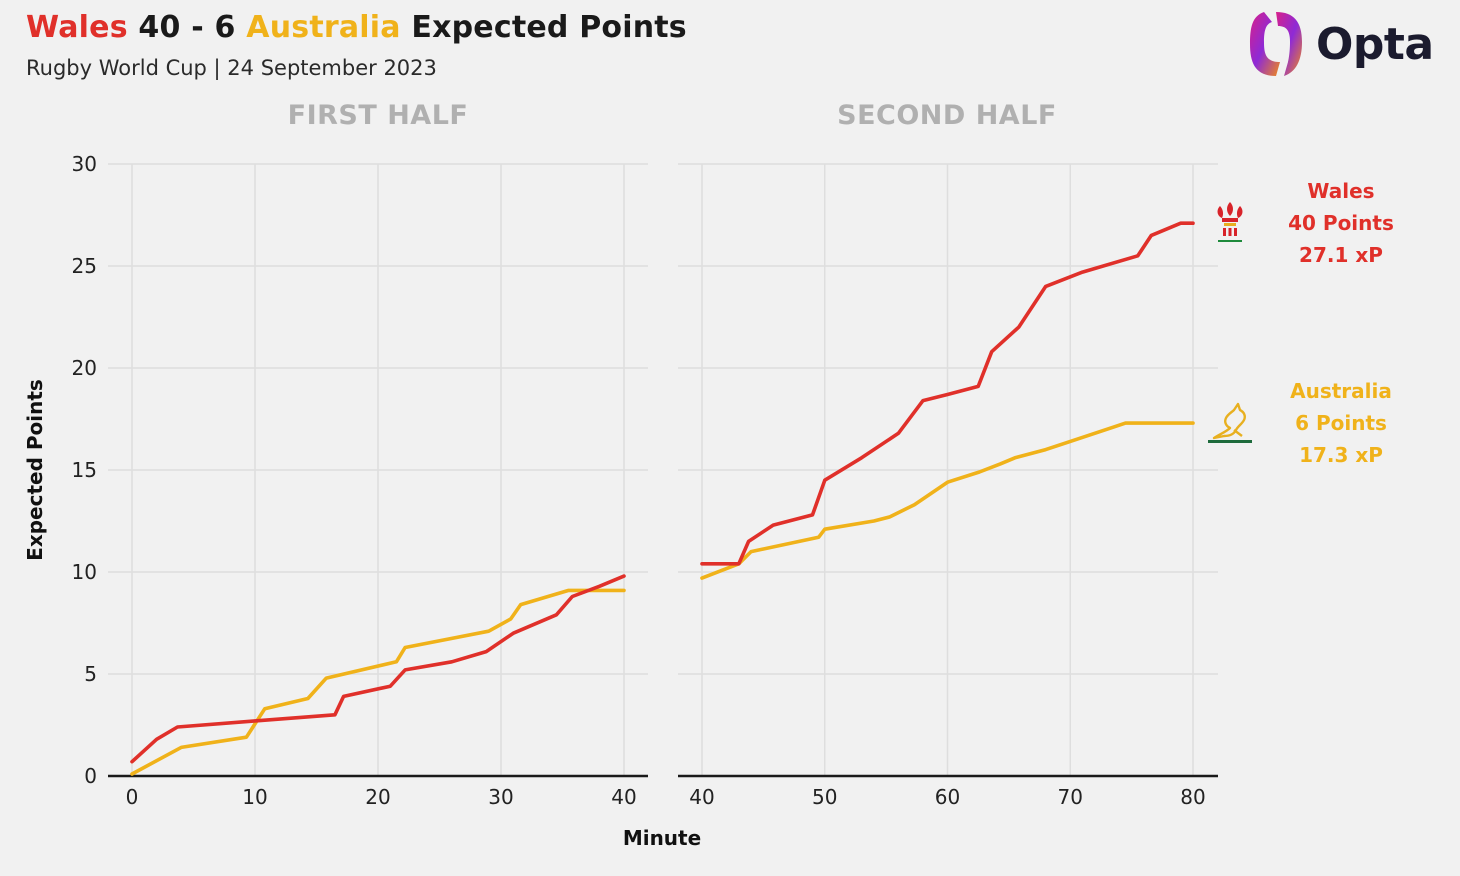  What do you see at coordinates (947, 797) in the screenshot?
I see `x-tick-label: 60` at bounding box center [947, 797].